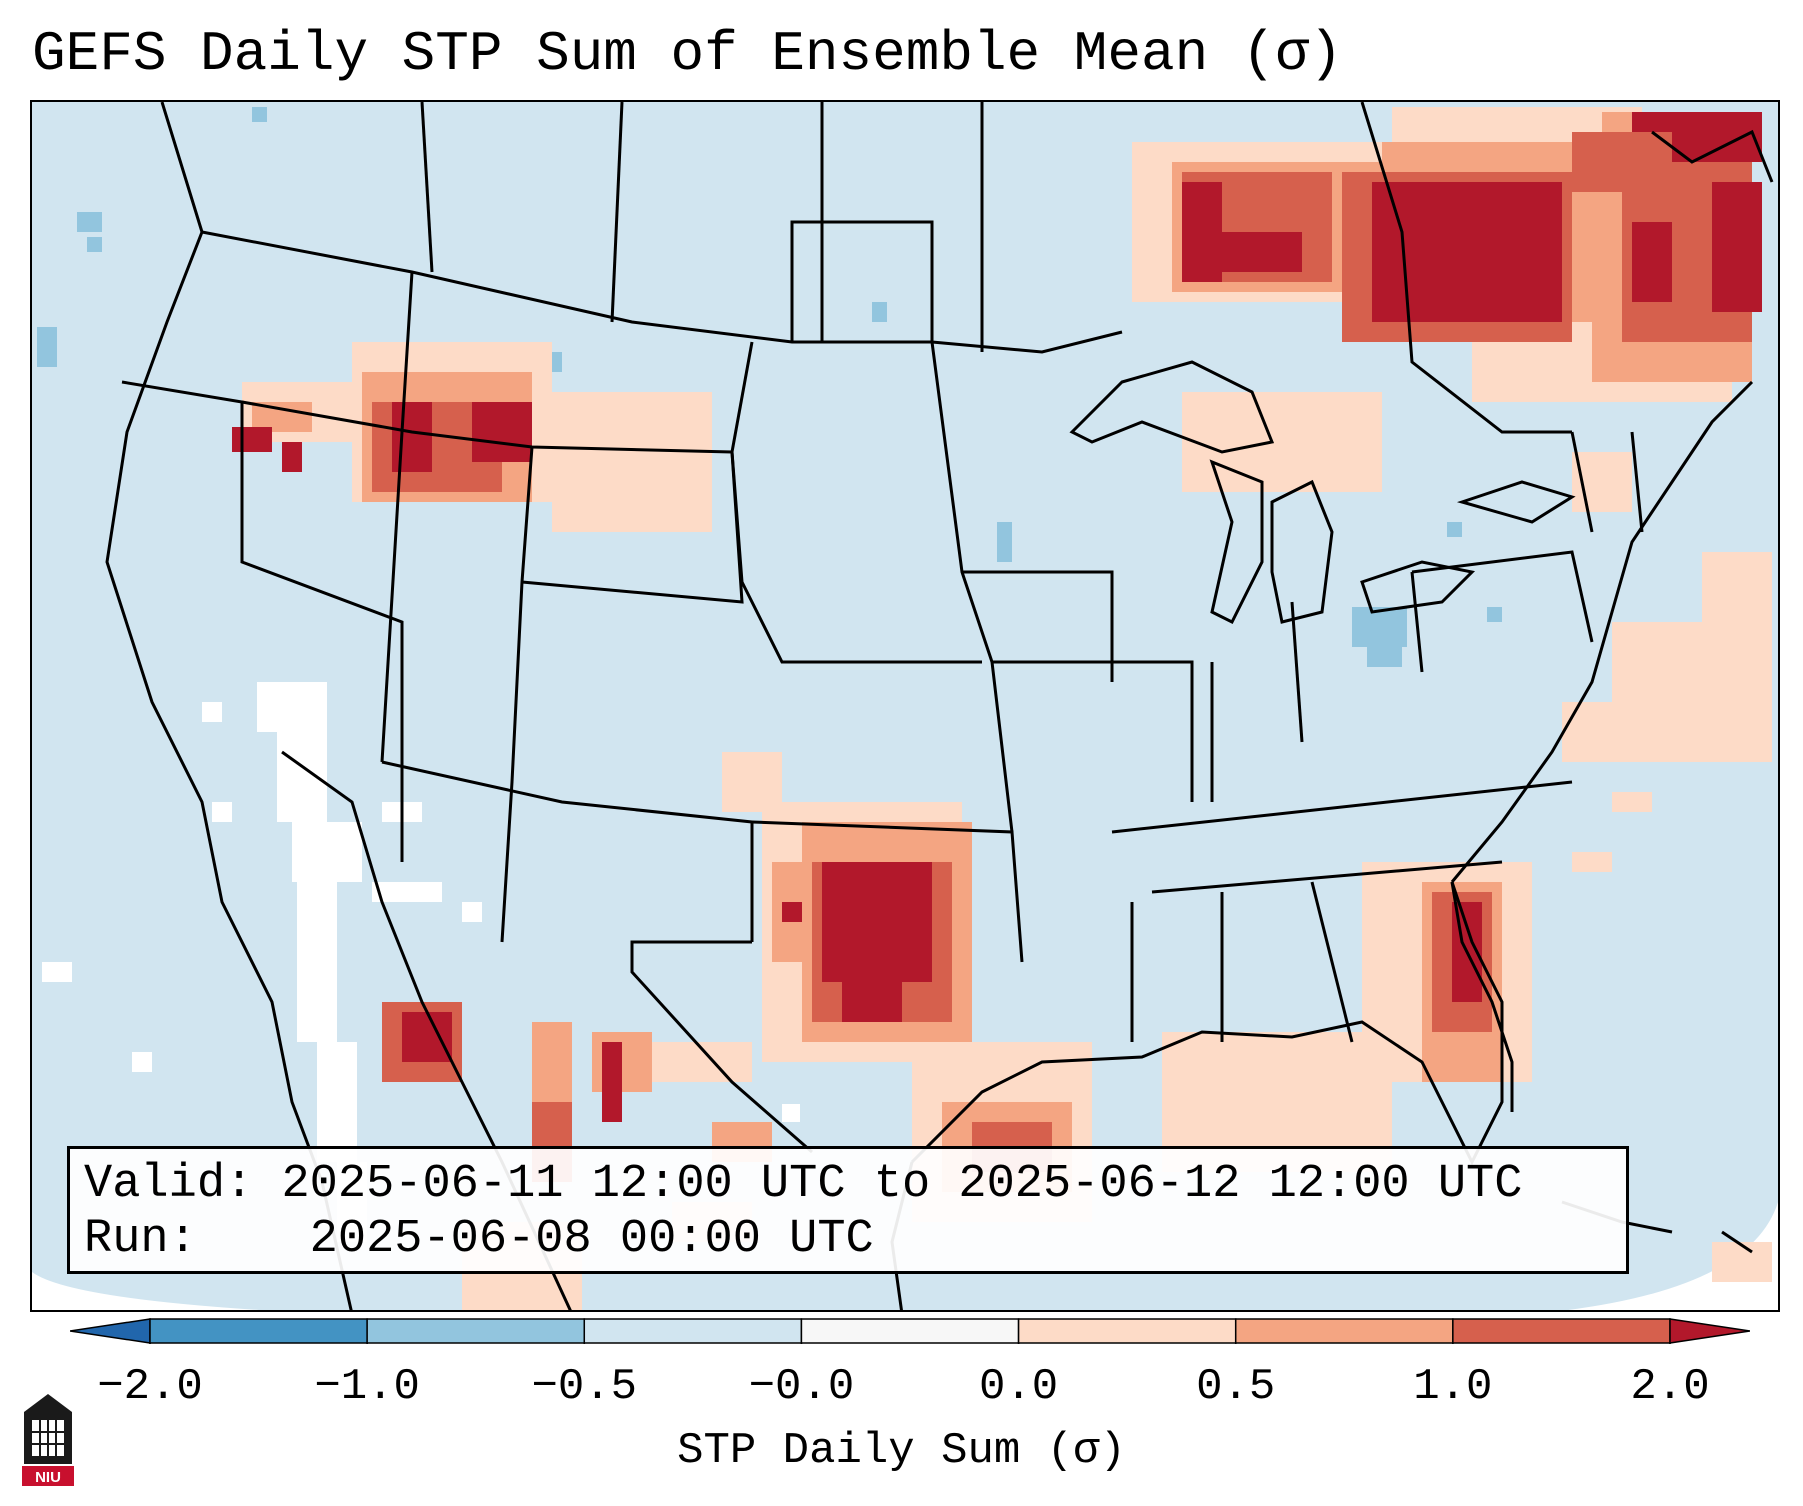 The width and height of the screenshot is (1803, 1506). What do you see at coordinates (150, 1387) in the screenshot?
I see `colorbar-tick-label: −2.0` at bounding box center [150, 1387].